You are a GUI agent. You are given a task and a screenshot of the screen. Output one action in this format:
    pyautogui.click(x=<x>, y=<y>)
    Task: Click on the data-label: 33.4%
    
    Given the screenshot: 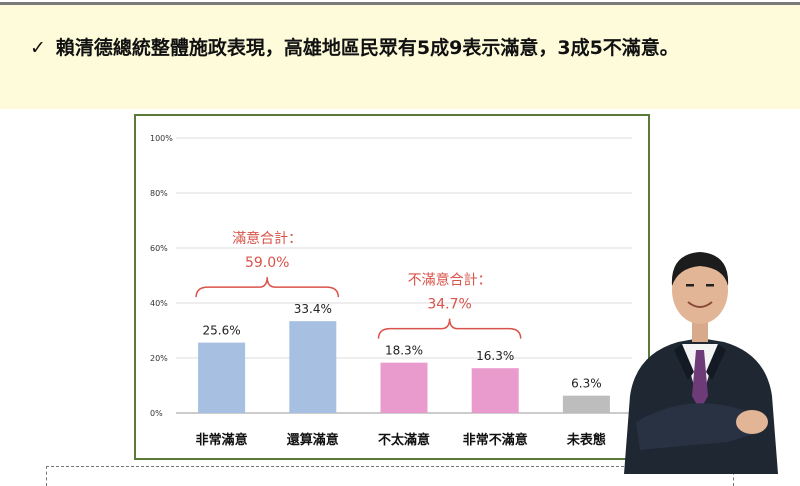 What is the action you would take?
    pyautogui.click(x=313, y=309)
    